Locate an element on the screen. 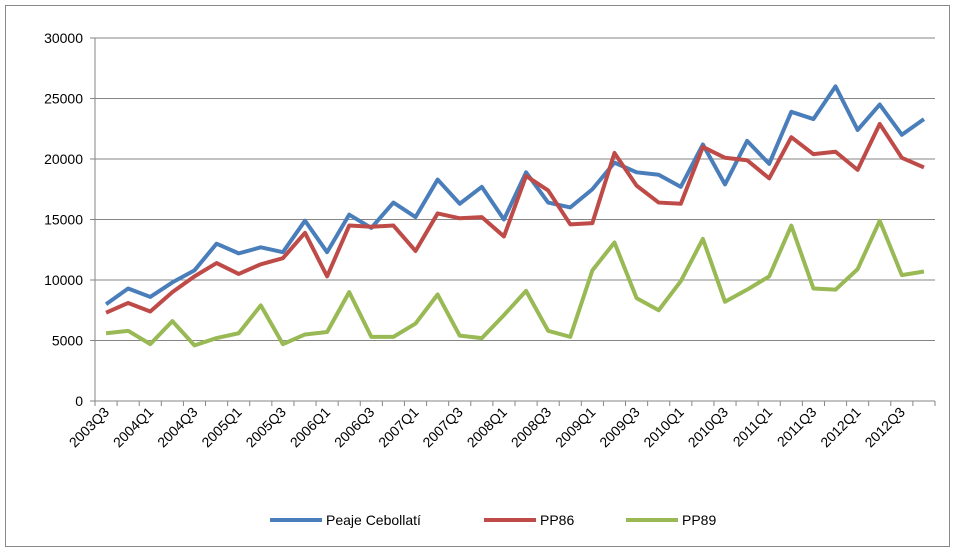 This screenshot has width=956, height=552. legend-label: PP86 is located at coordinates (557, 520).